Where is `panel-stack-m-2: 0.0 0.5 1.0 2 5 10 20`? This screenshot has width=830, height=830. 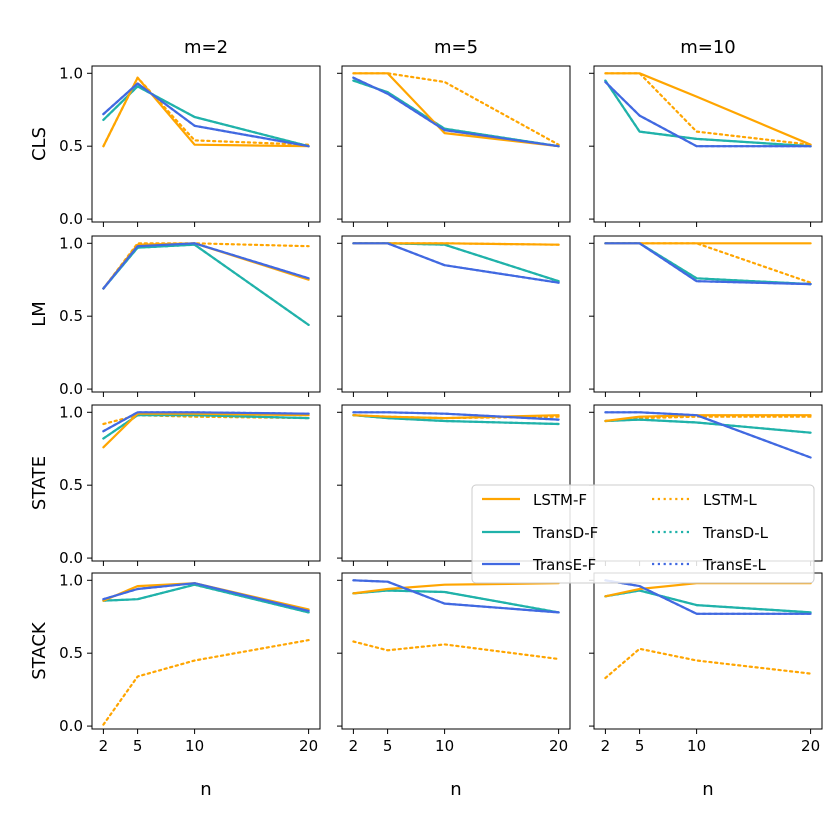 panel-stack-m-2: 0.0 0.5 1.0 2 5 10 20 is located at coordinates (190, 663).